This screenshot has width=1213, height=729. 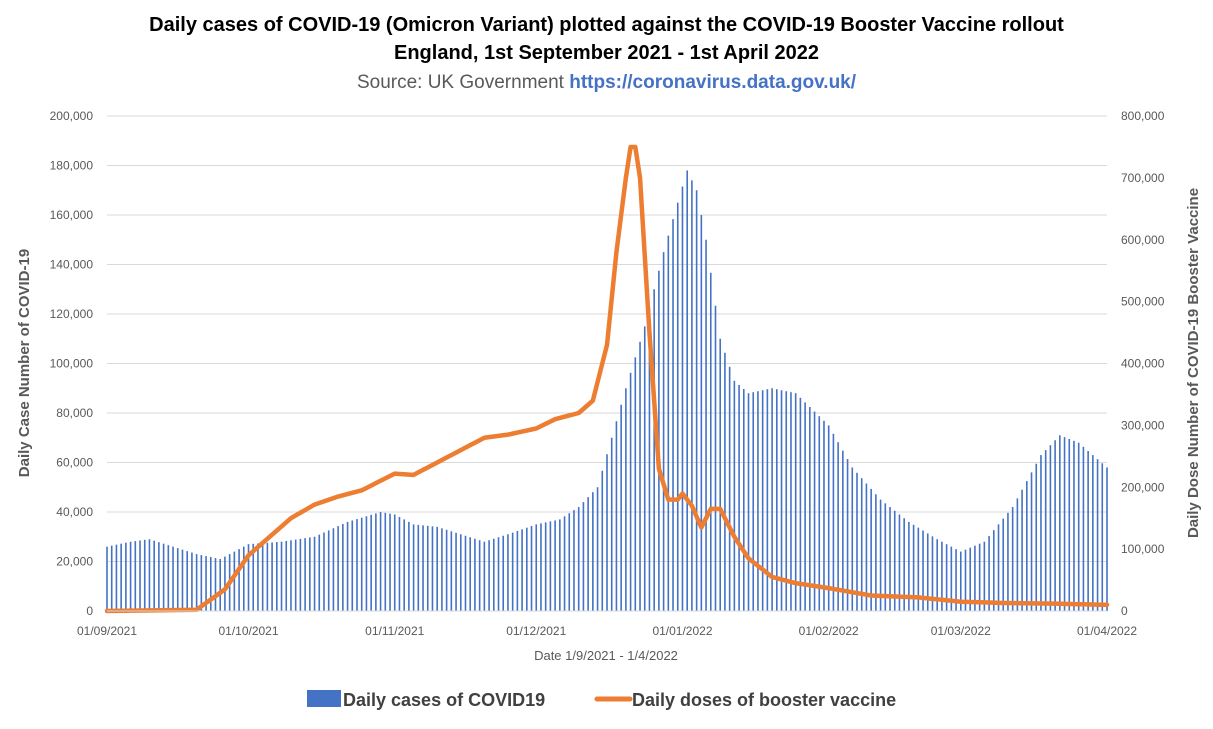 What do you see at coordinates (1143, 364) in the screenshot?
I see `y-right-tick-label: 400,000` at bounding box center [1143, 364].